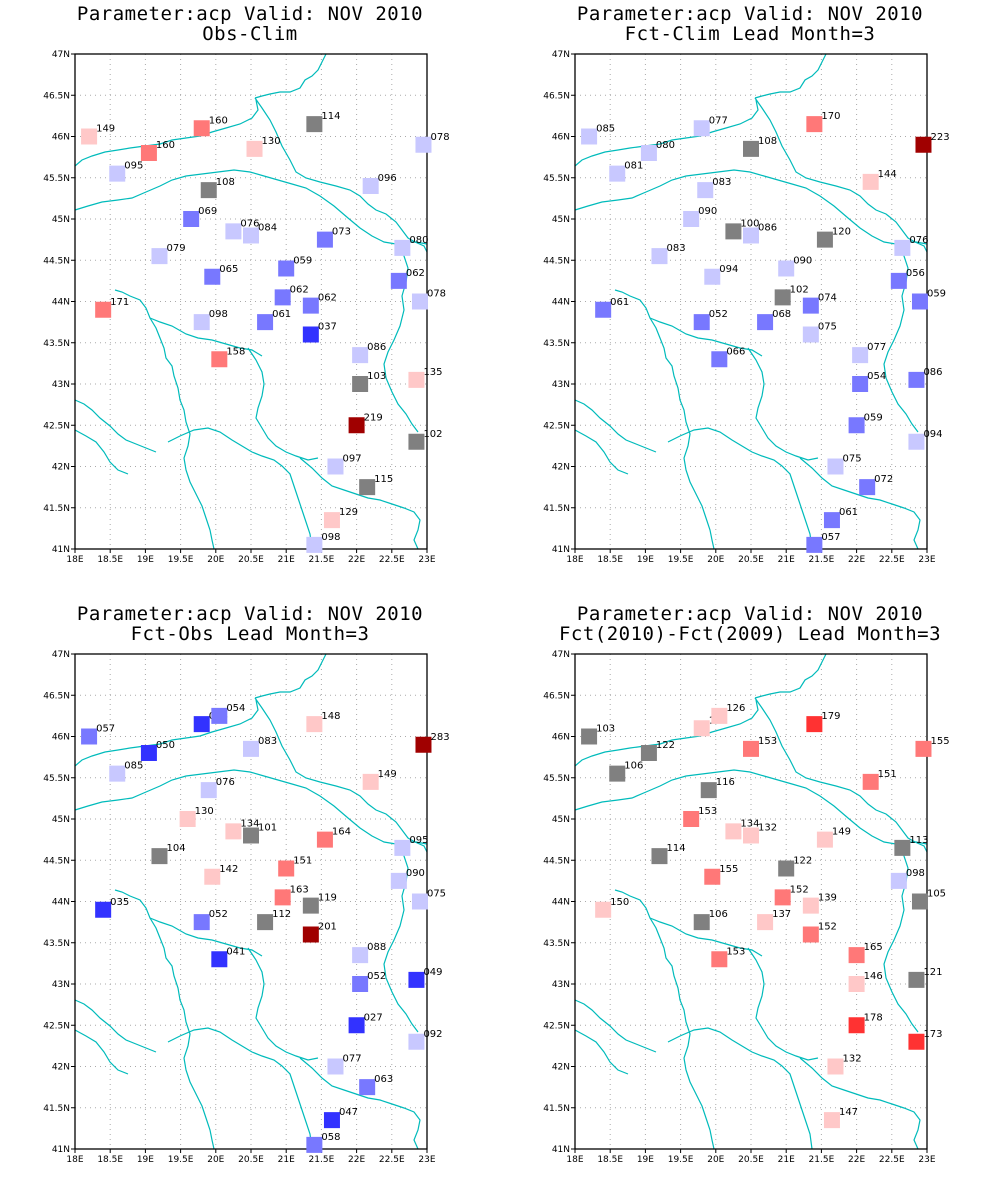 The image size is (1000, 1200). Describe the element at coordinates (61, 385) in the screenshot. I see `y-tick-label: 43N` at that location.